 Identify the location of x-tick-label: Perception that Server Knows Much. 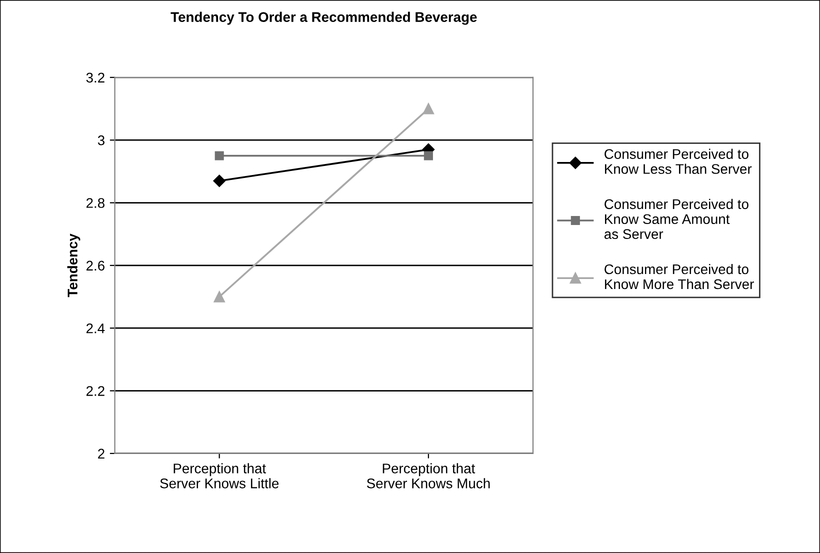
(428, 475).